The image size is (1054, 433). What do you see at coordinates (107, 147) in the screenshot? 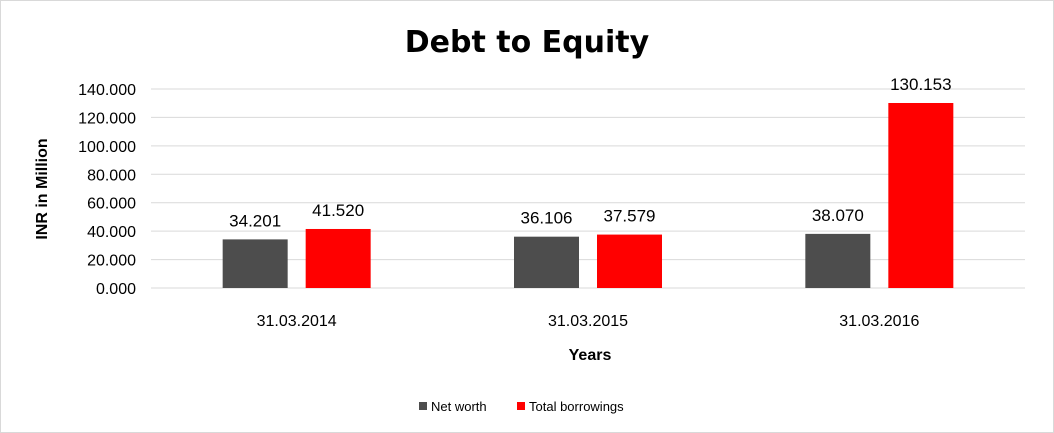
I see `y-tick-label: 100.000` at bounding box center [107, 147].